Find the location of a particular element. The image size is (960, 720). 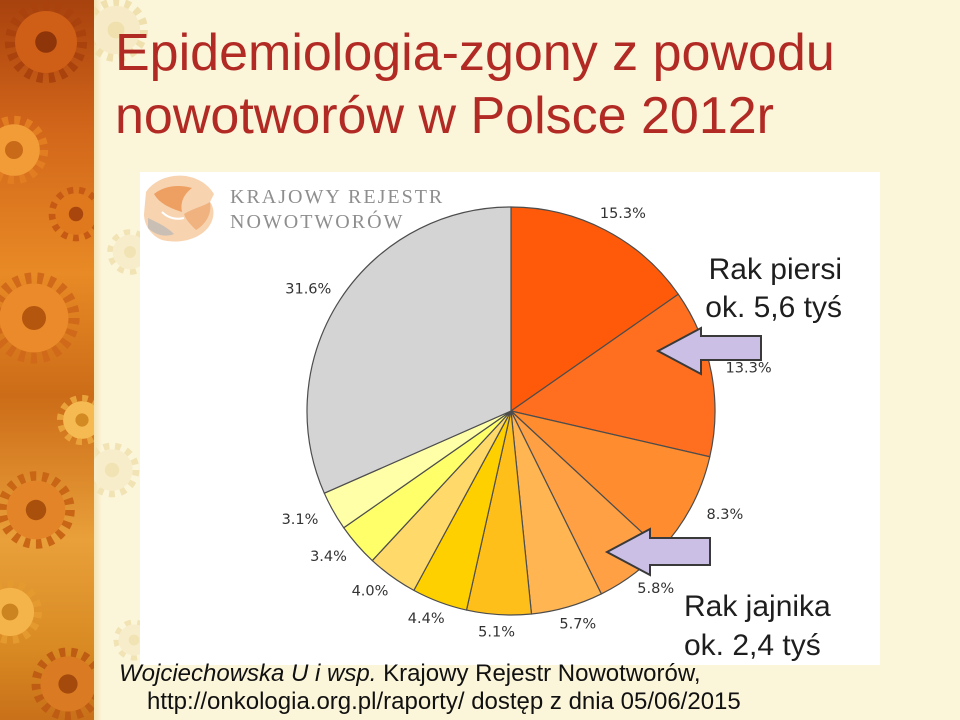

slice-label: 5.8% is located at coordinates (655, 589).